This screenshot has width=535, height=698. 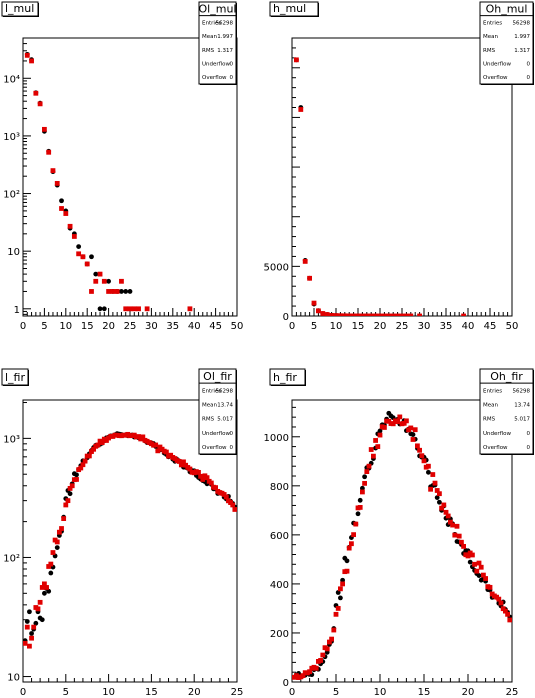 What do you see at coordinates (276, 267) in the screenshot?
I see `y-tick-label: 5000` at bounding box center [276, 267].